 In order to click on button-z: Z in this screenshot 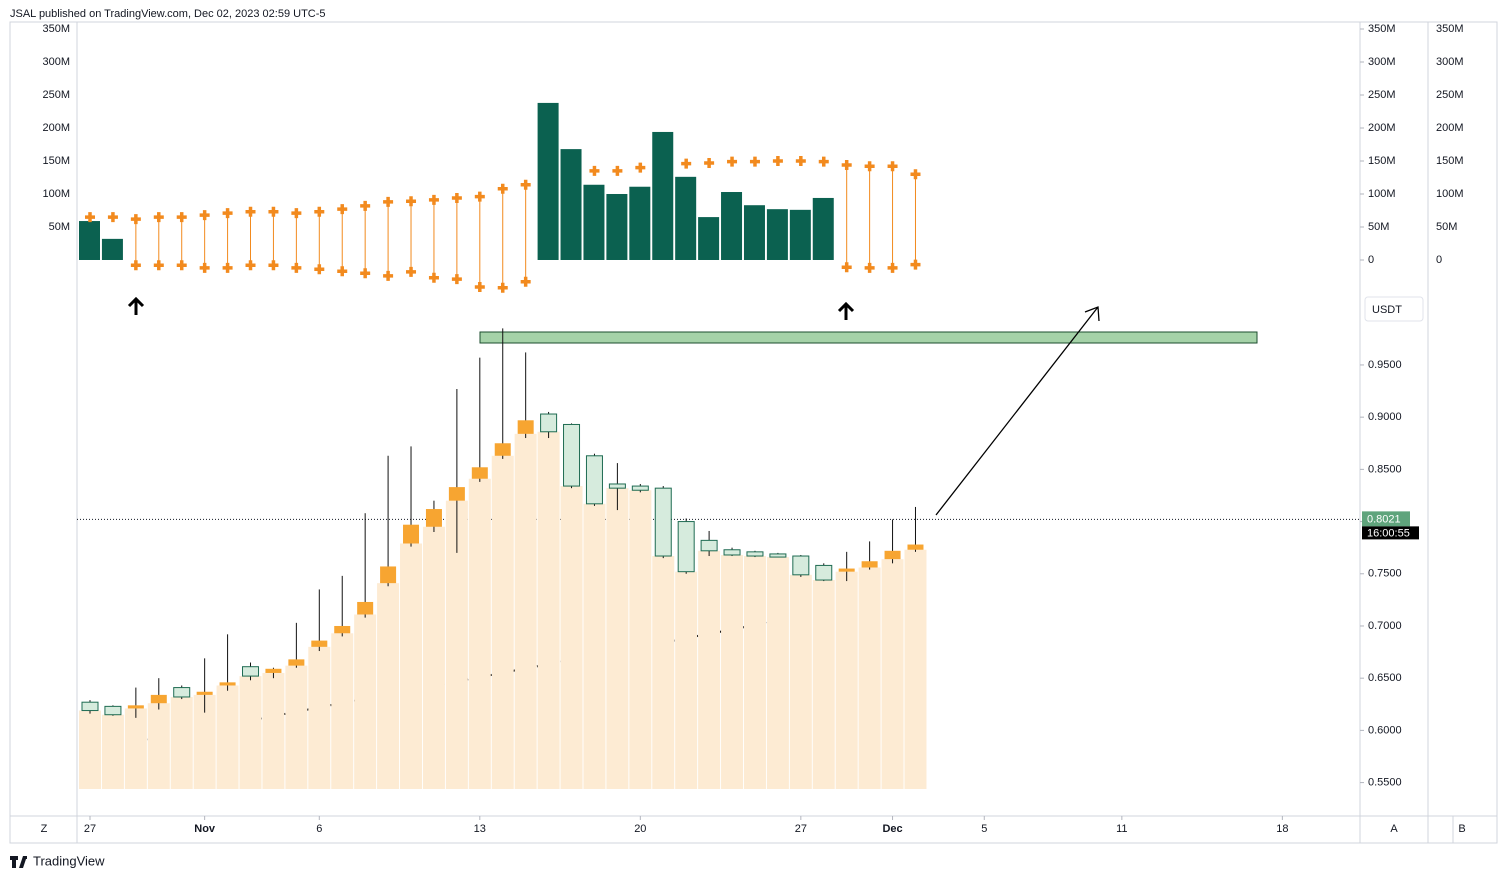, I will do `click(44, 829)`.